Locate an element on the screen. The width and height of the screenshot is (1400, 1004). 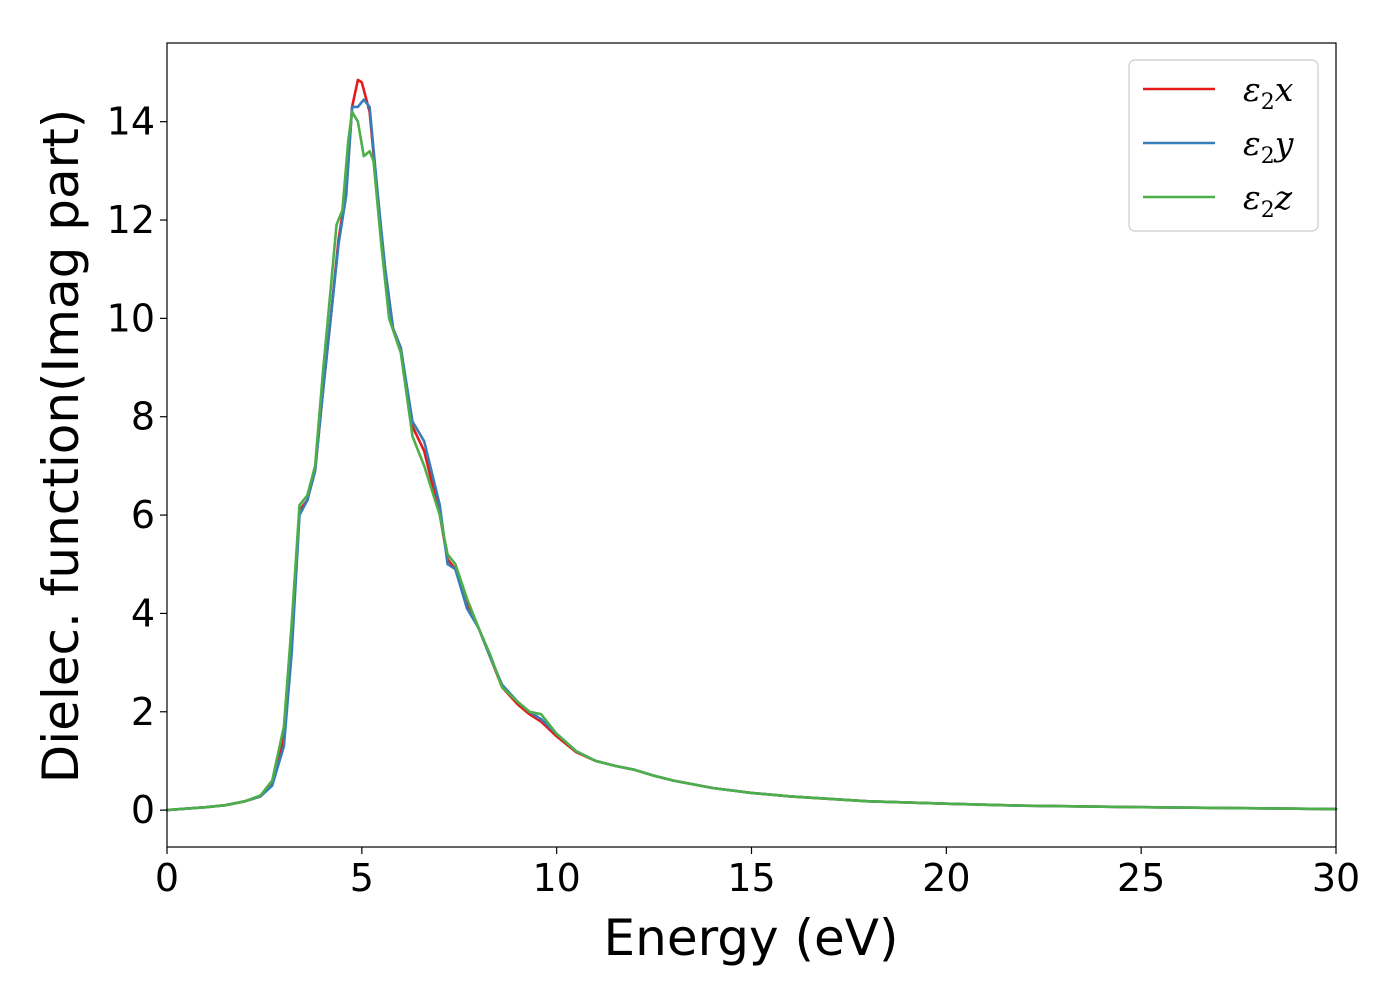
y-tick-label: 6 is located at coordinates (143, 515).